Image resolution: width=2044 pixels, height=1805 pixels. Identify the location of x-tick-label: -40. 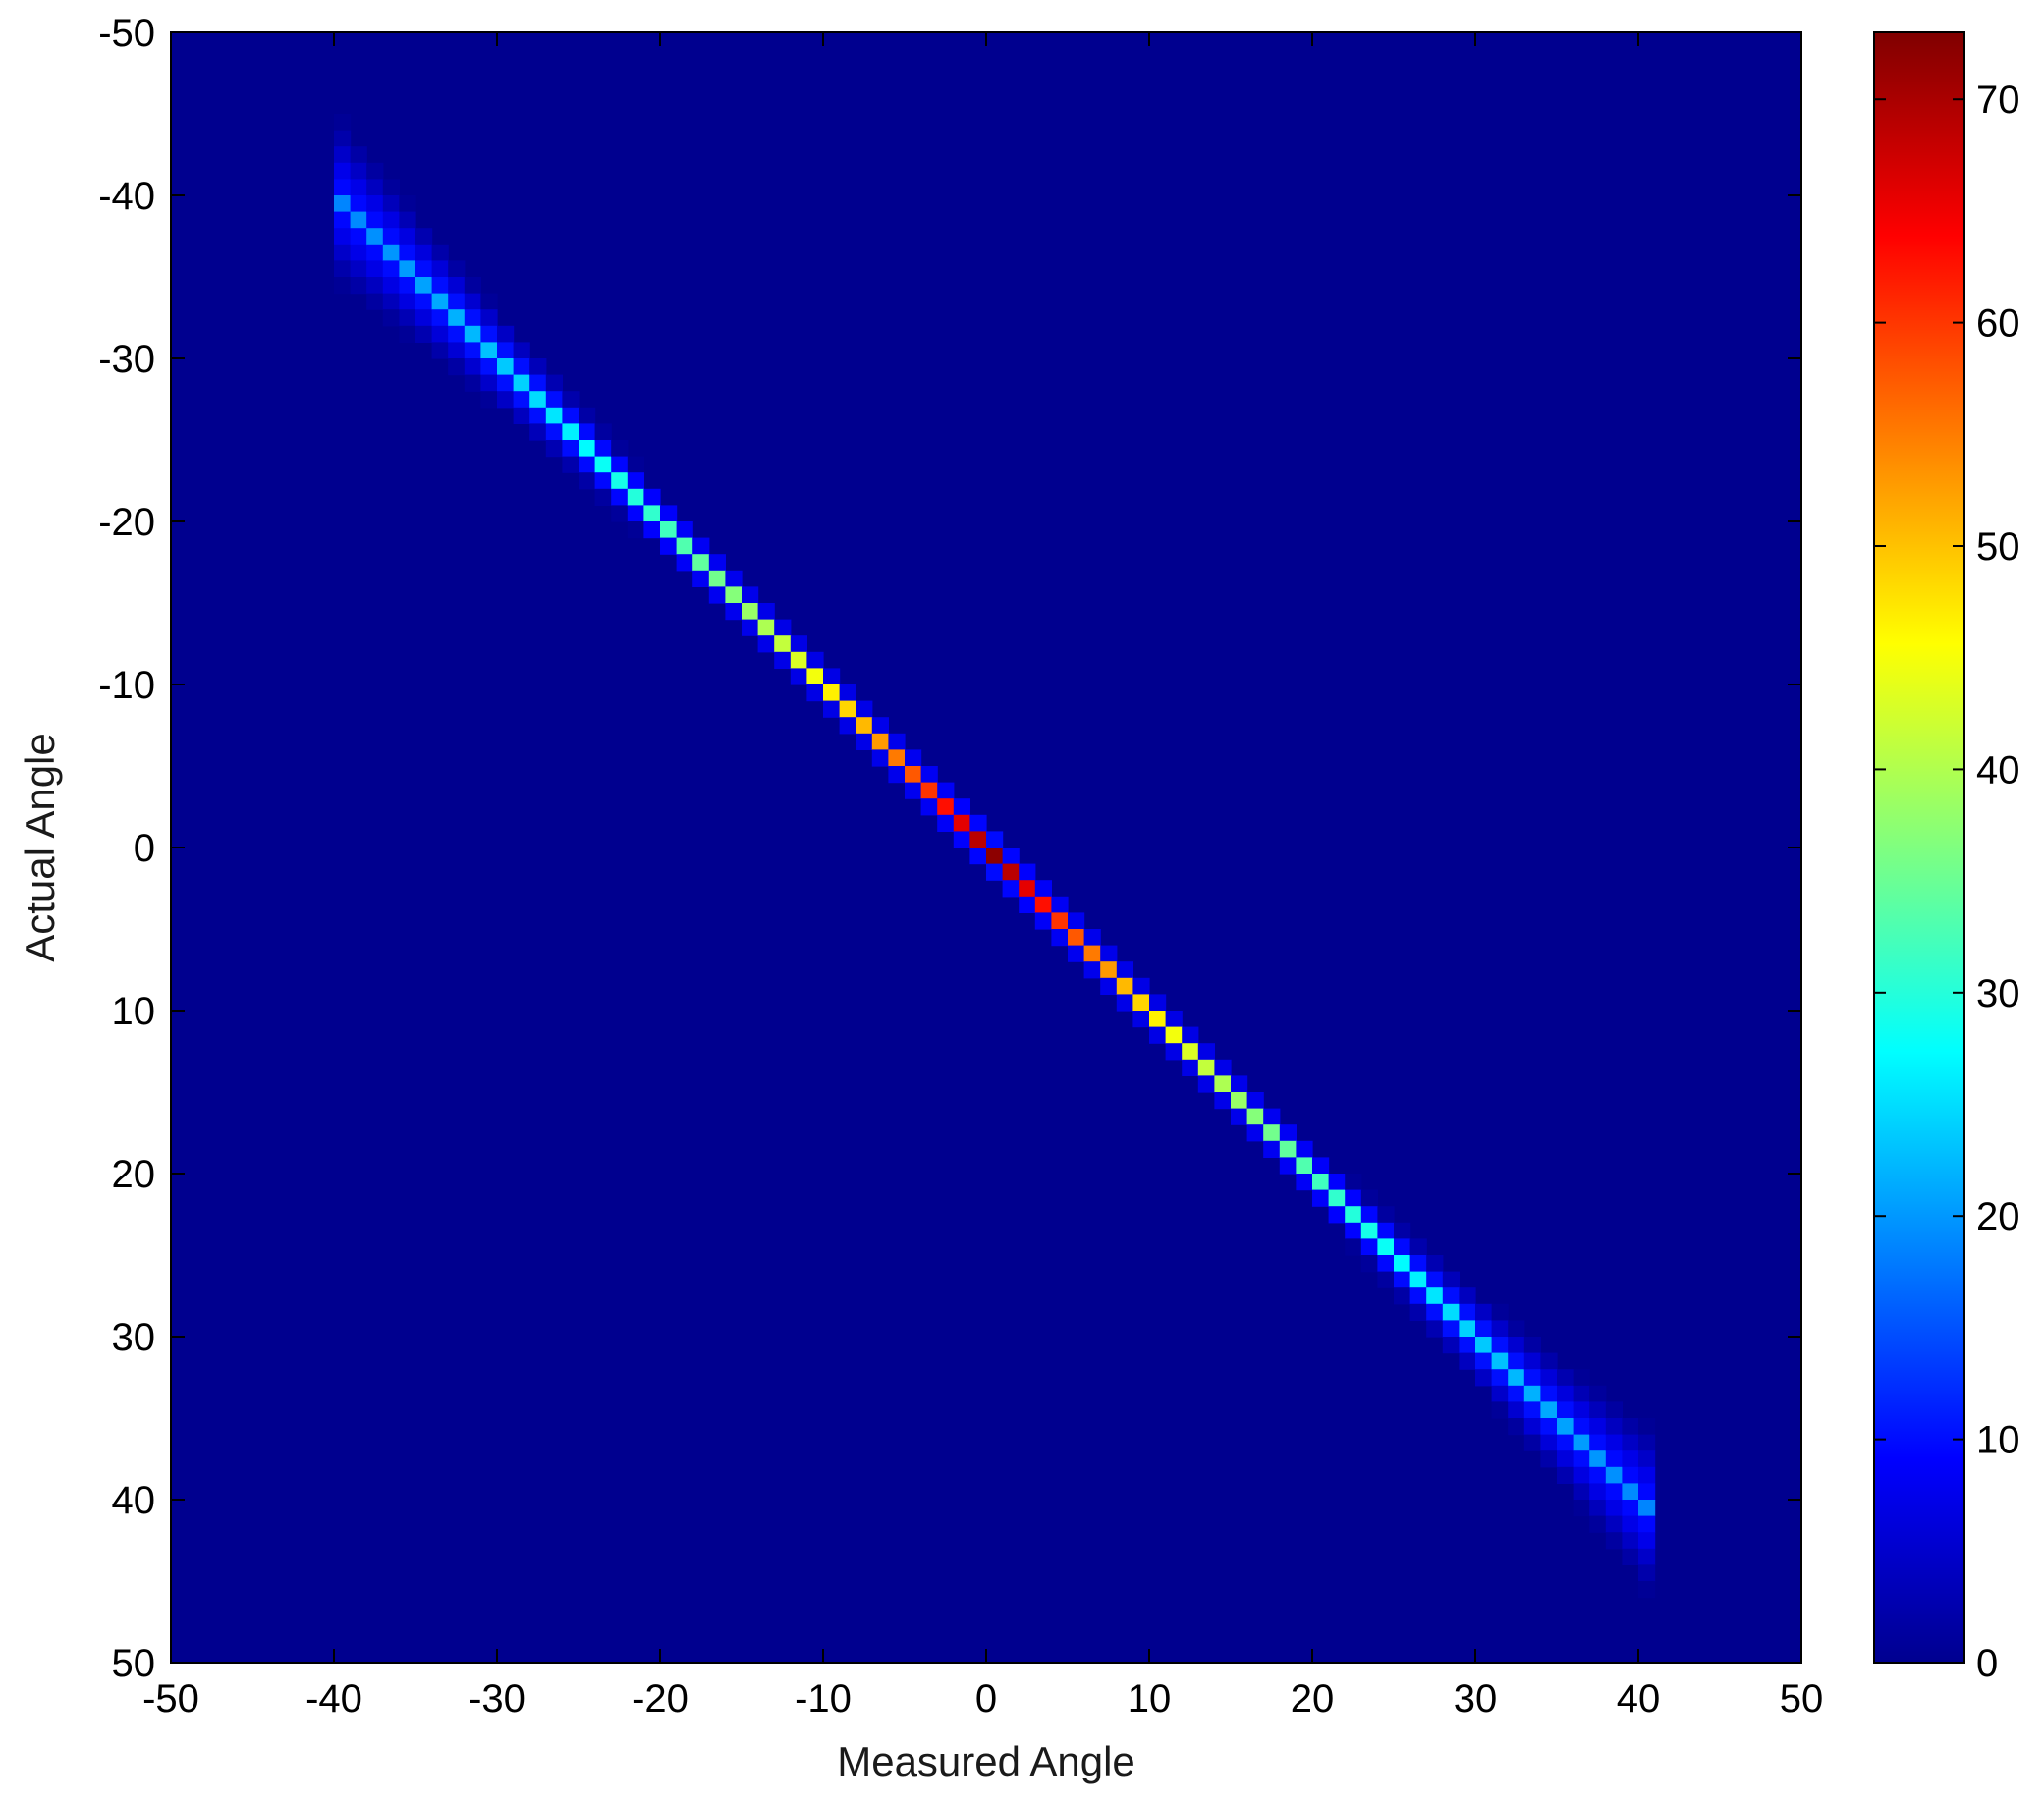
(333, 1699).